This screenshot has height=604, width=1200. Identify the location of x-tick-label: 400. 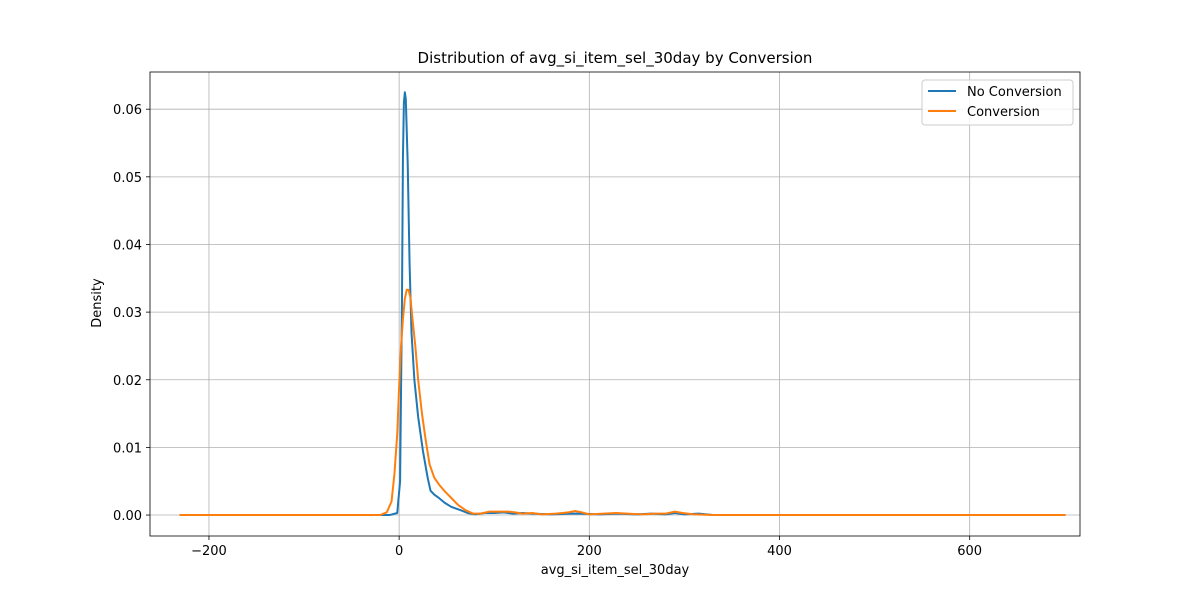
(779, 551).